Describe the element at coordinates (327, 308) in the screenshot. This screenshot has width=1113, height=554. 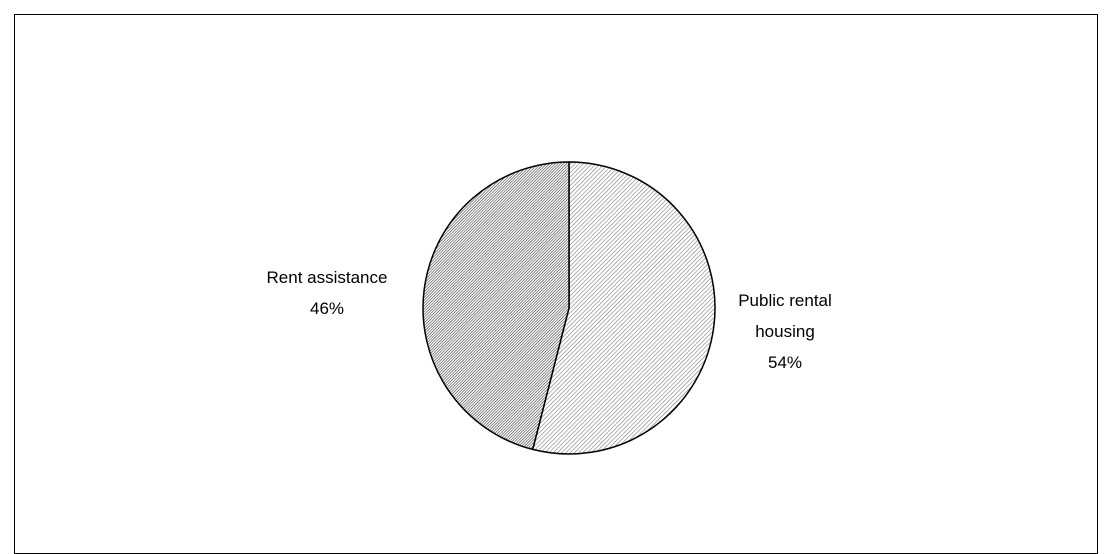
I see `slice-value-label: 46%` at that location.